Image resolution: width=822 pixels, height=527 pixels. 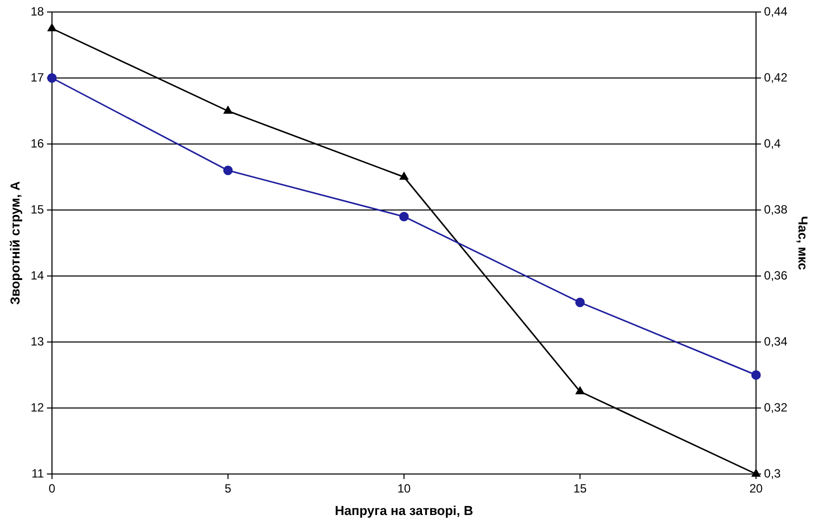 I want to click on x-tick-label: 20, so click(x=756, y=489).